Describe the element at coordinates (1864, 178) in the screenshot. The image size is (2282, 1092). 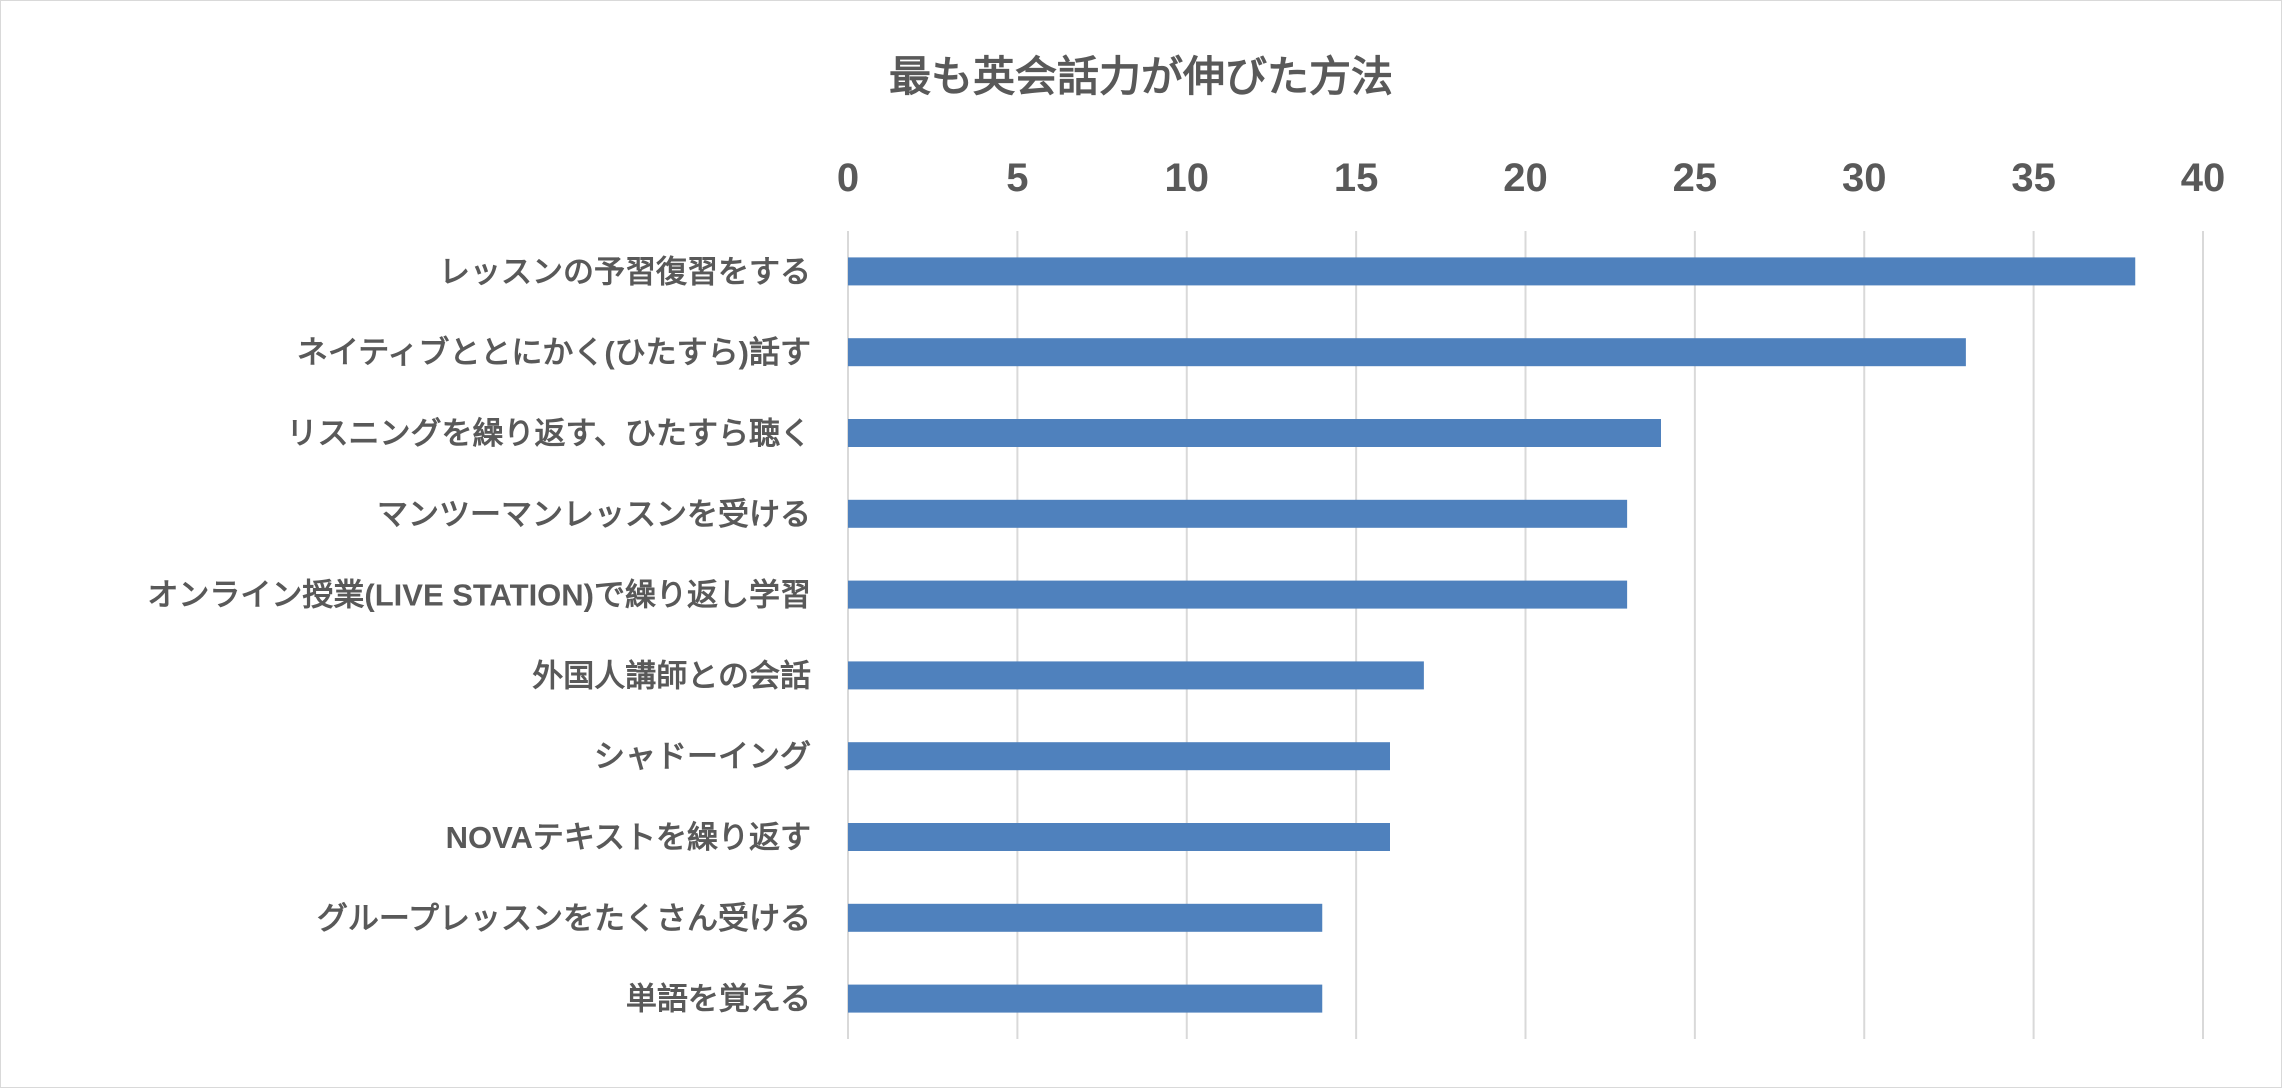
I see `x-tick-label: 30` at that location.